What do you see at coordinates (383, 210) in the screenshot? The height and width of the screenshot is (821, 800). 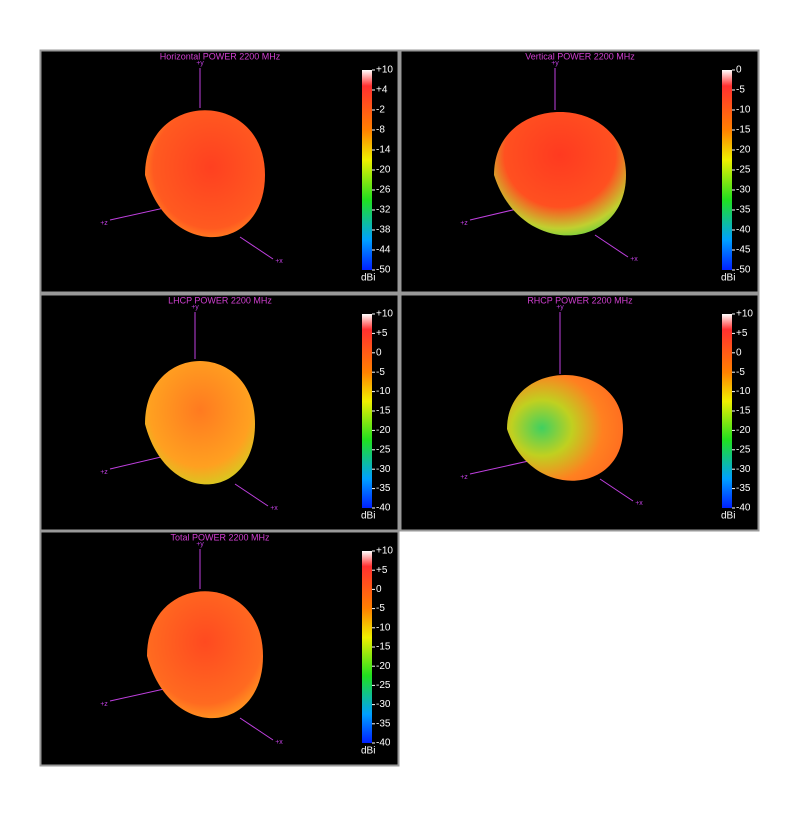 I see `colorbar-tick-label: -32` at bounding box center [383, 210].